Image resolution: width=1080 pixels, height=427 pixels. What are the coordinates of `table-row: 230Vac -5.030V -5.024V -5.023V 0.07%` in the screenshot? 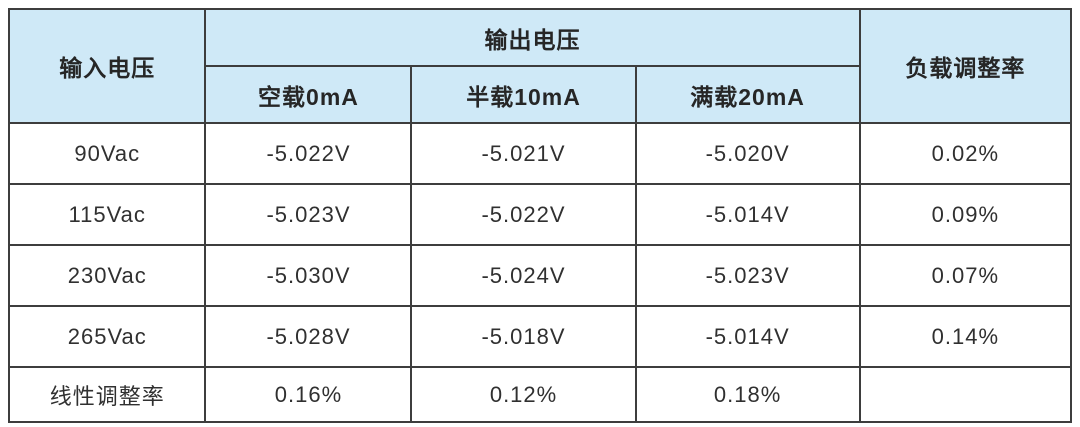 It's located at (540, 275).